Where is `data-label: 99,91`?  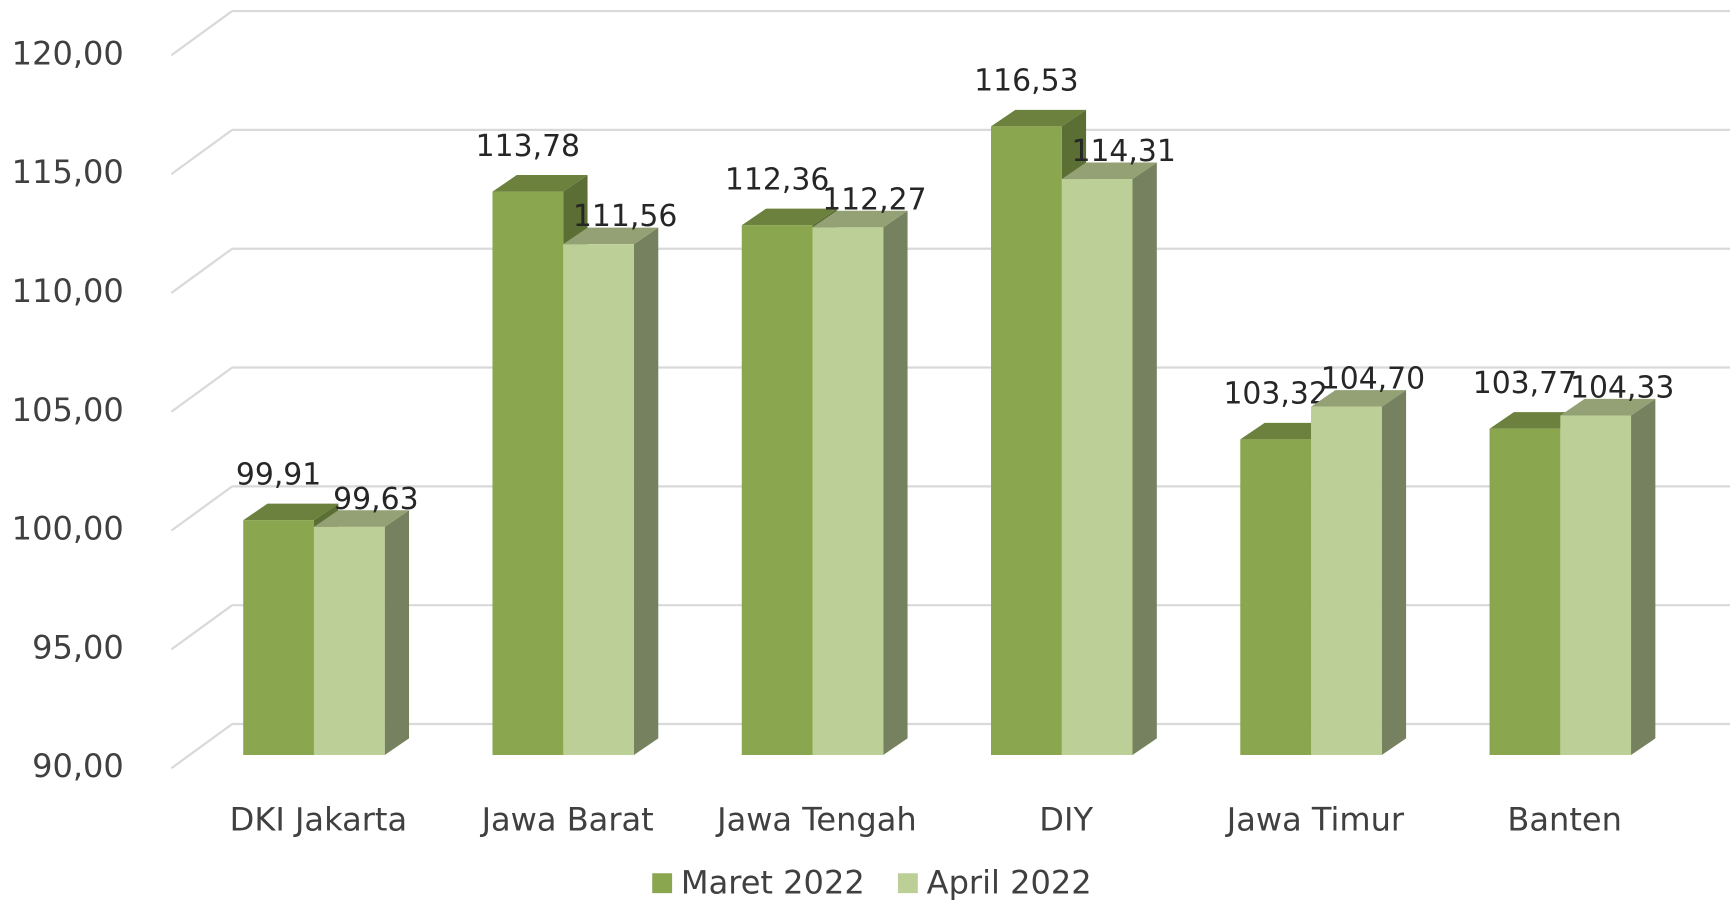
data-label: 99,91 is located at coordinates (278, 474).